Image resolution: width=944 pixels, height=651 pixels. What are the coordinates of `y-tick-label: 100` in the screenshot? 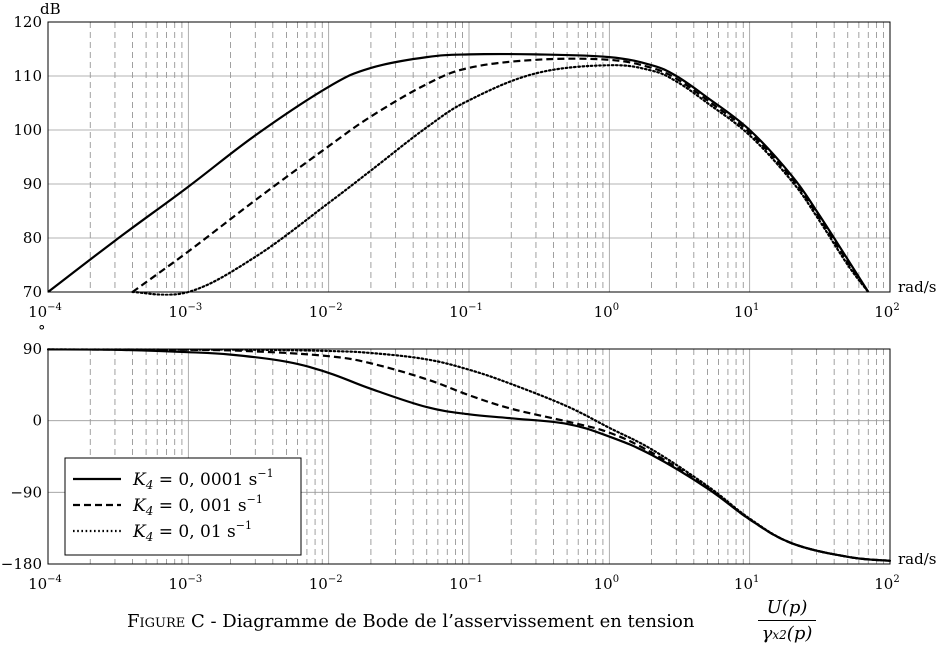 It's located at (27, 130).